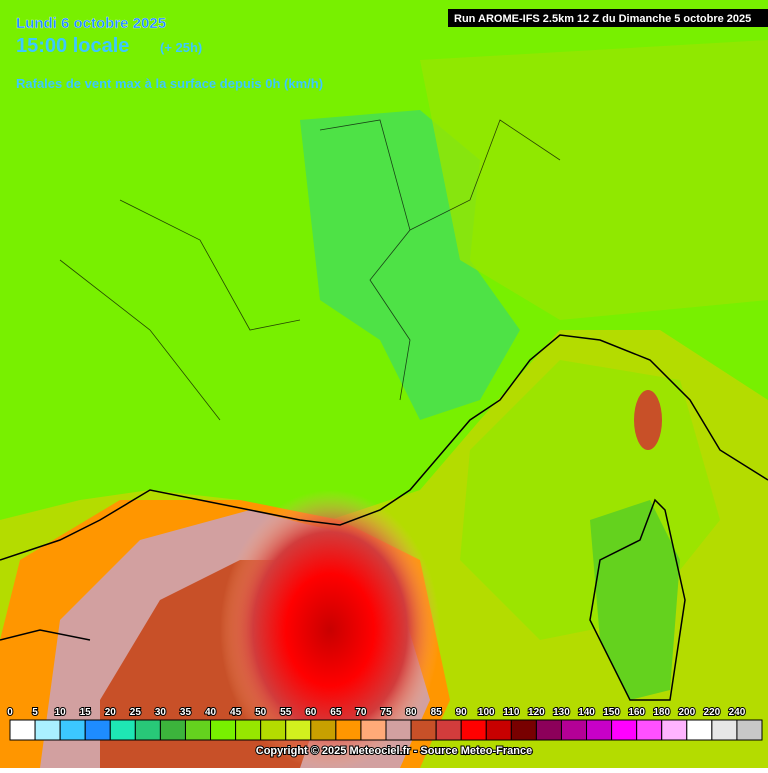 Image resolution: width=768 pixels, height=773 pixels. What do you see at coordinates (661, 712) in the screenshot?
I see `legend-label: 180` at bounding box center [661, 712].